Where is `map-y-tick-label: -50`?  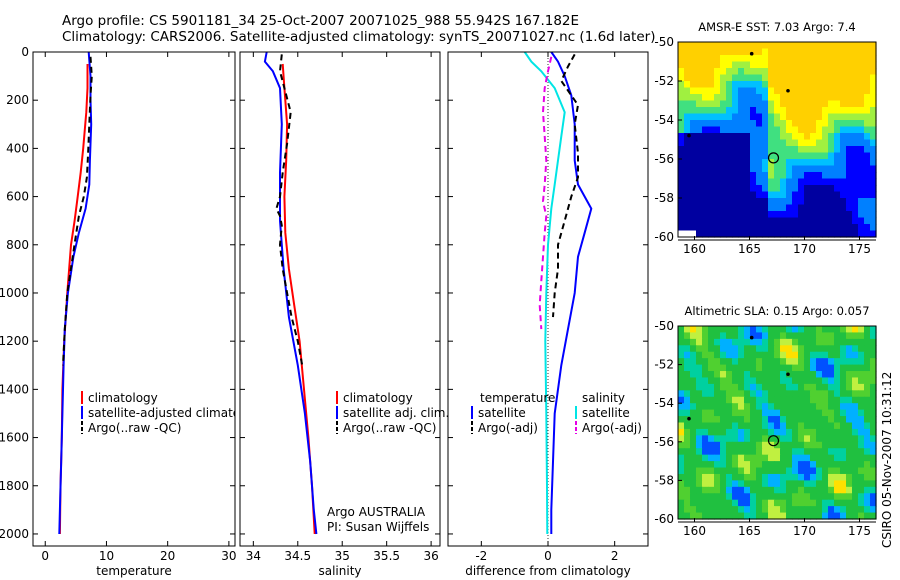 map-y-tick-label: -50 is located at coordinates (664, 42).